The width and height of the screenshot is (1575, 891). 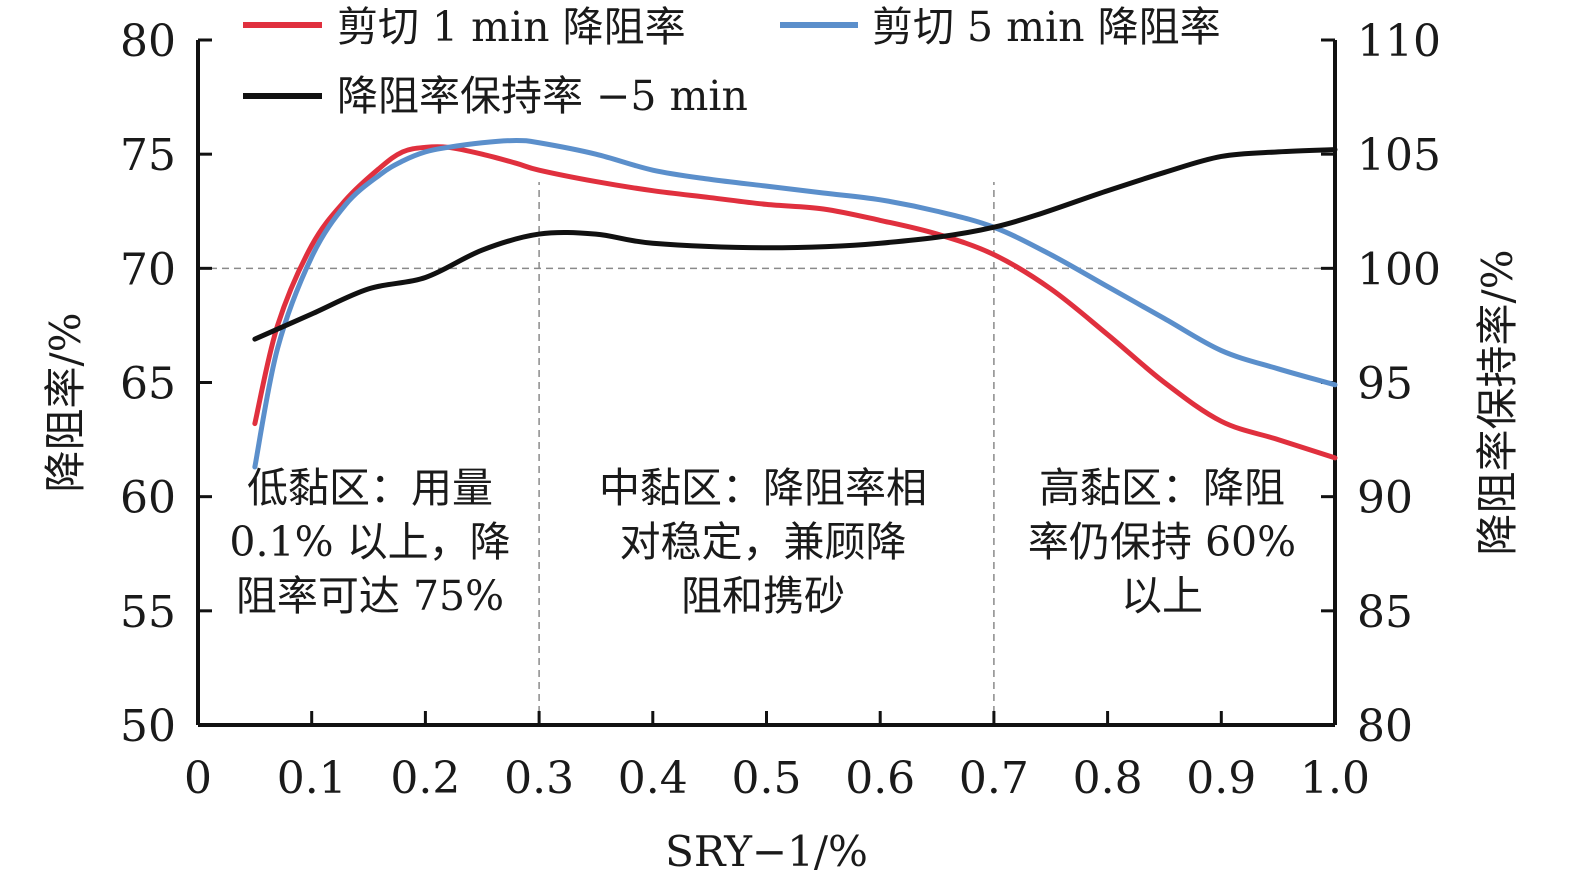 What do you see at coordinates (511, 27) in the screenshot?
I see `legend-label: 剪切 1 min 降阻率` at bounding box center [511, 27].